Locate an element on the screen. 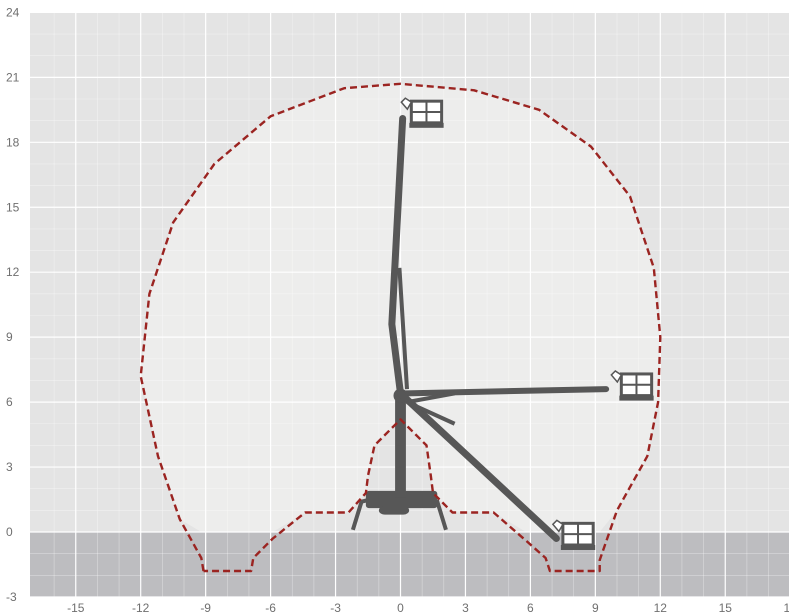  x-tick-label: 12 is located at coordinates (661, 608).